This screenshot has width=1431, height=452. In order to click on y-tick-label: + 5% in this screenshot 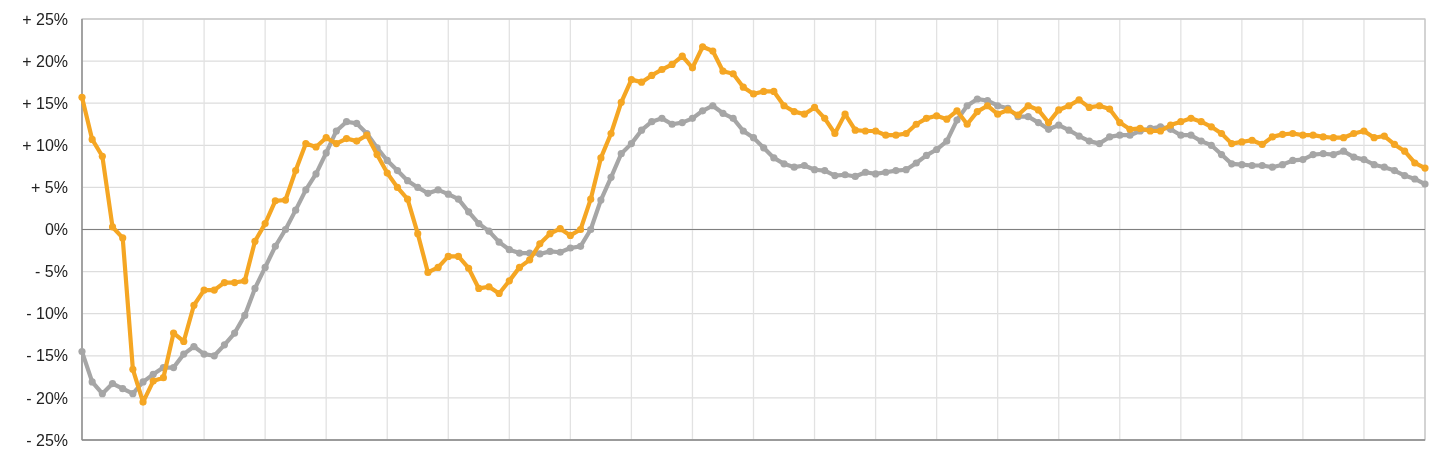, I will do `click(49, 187)`.